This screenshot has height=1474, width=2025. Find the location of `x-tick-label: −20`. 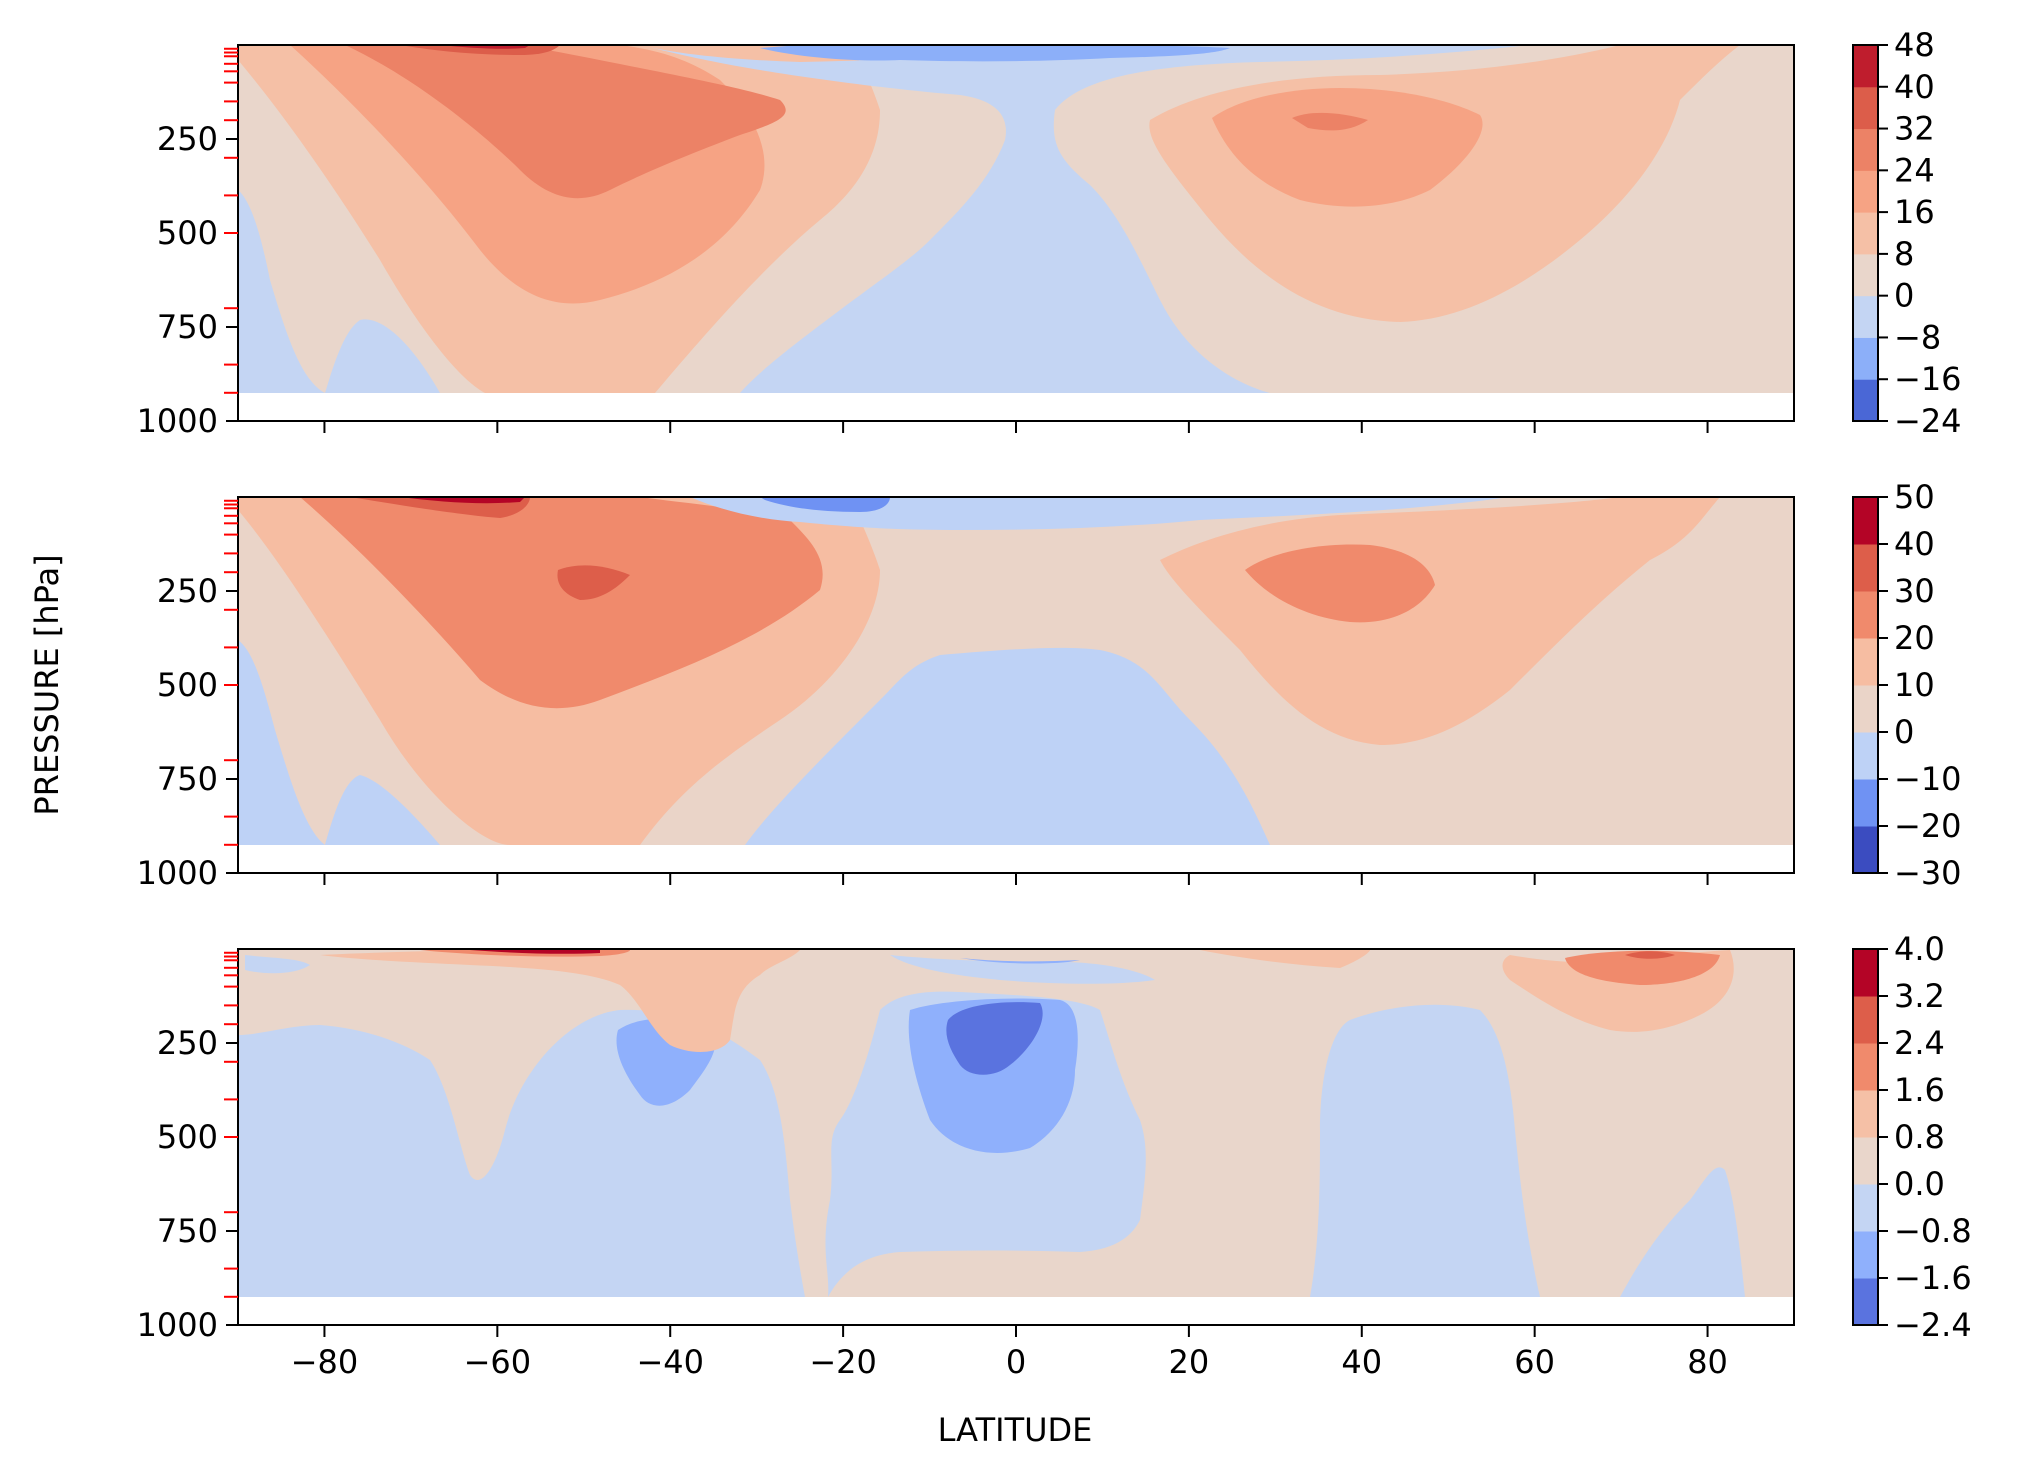

x-tick-label: −20 is located at coordinates (843, 1362).